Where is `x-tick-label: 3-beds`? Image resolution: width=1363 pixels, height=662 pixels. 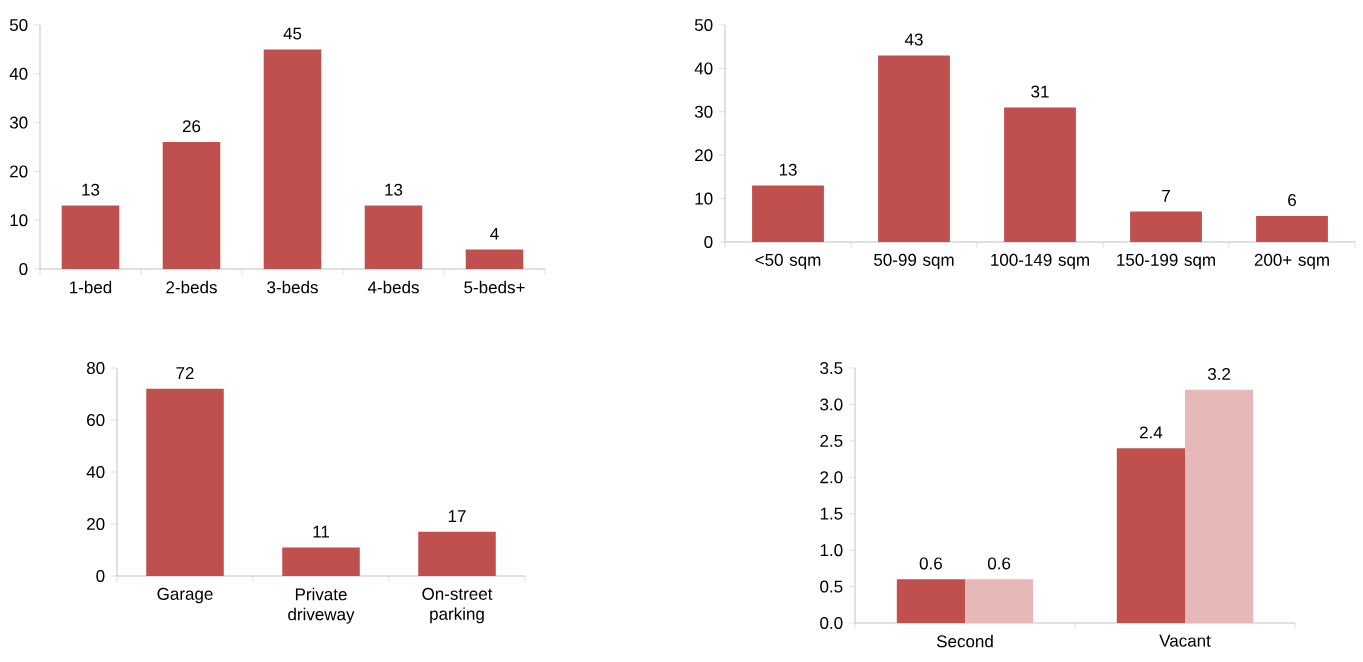 x-tick-label: 3-beds is located at coordinates (292, 287).